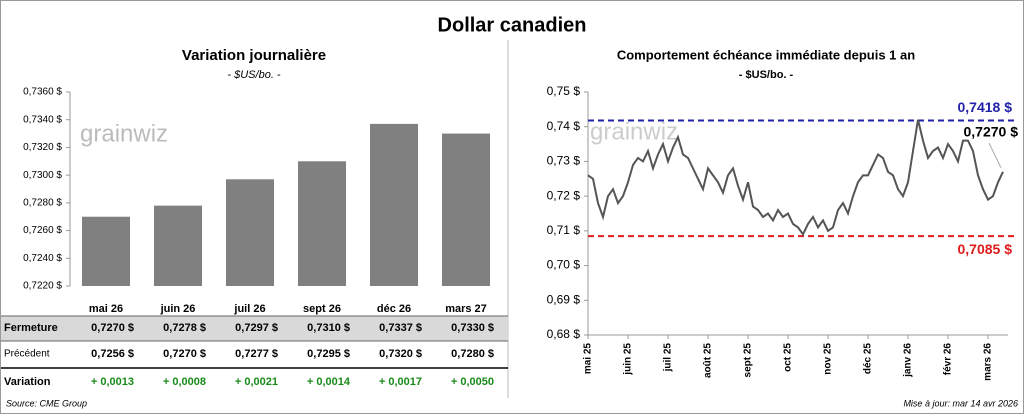 Image resolution: width=1024 pixels, height=414 pixels. What do you see at coordinates (42, 230) in the screenshot?
I see `y-tick-label: 0,7260 $` at bounding box center [42, 230].